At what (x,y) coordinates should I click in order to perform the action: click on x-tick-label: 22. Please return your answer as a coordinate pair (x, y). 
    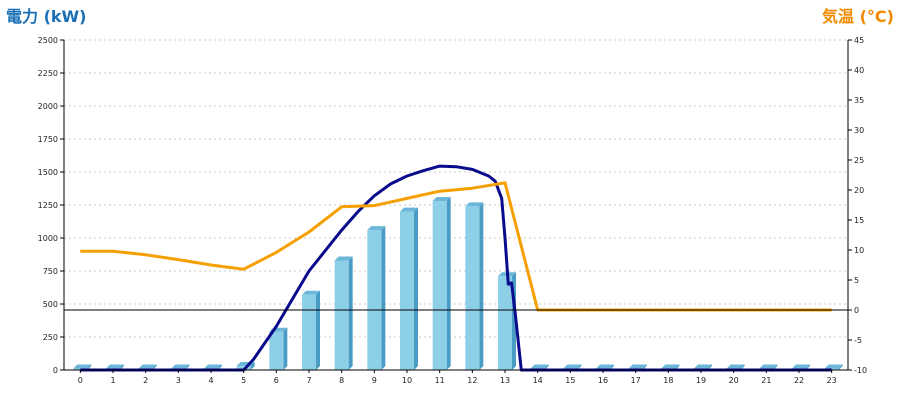
    Looking at the image, I should click on (799, 380).